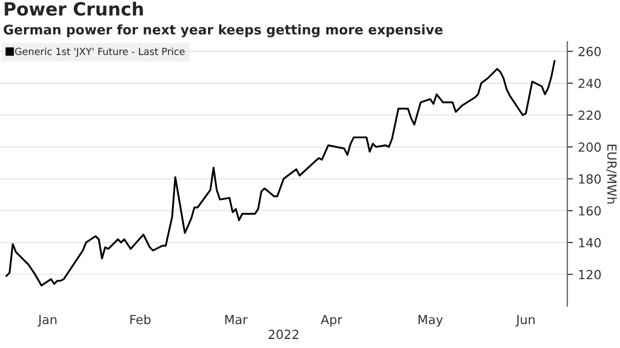 The height and width of the screenshot is (348, 620). What do you see at coordinates (430, 320) in the screenshot?
I see `x-tick-label: May` at bounding box center [430, 320].